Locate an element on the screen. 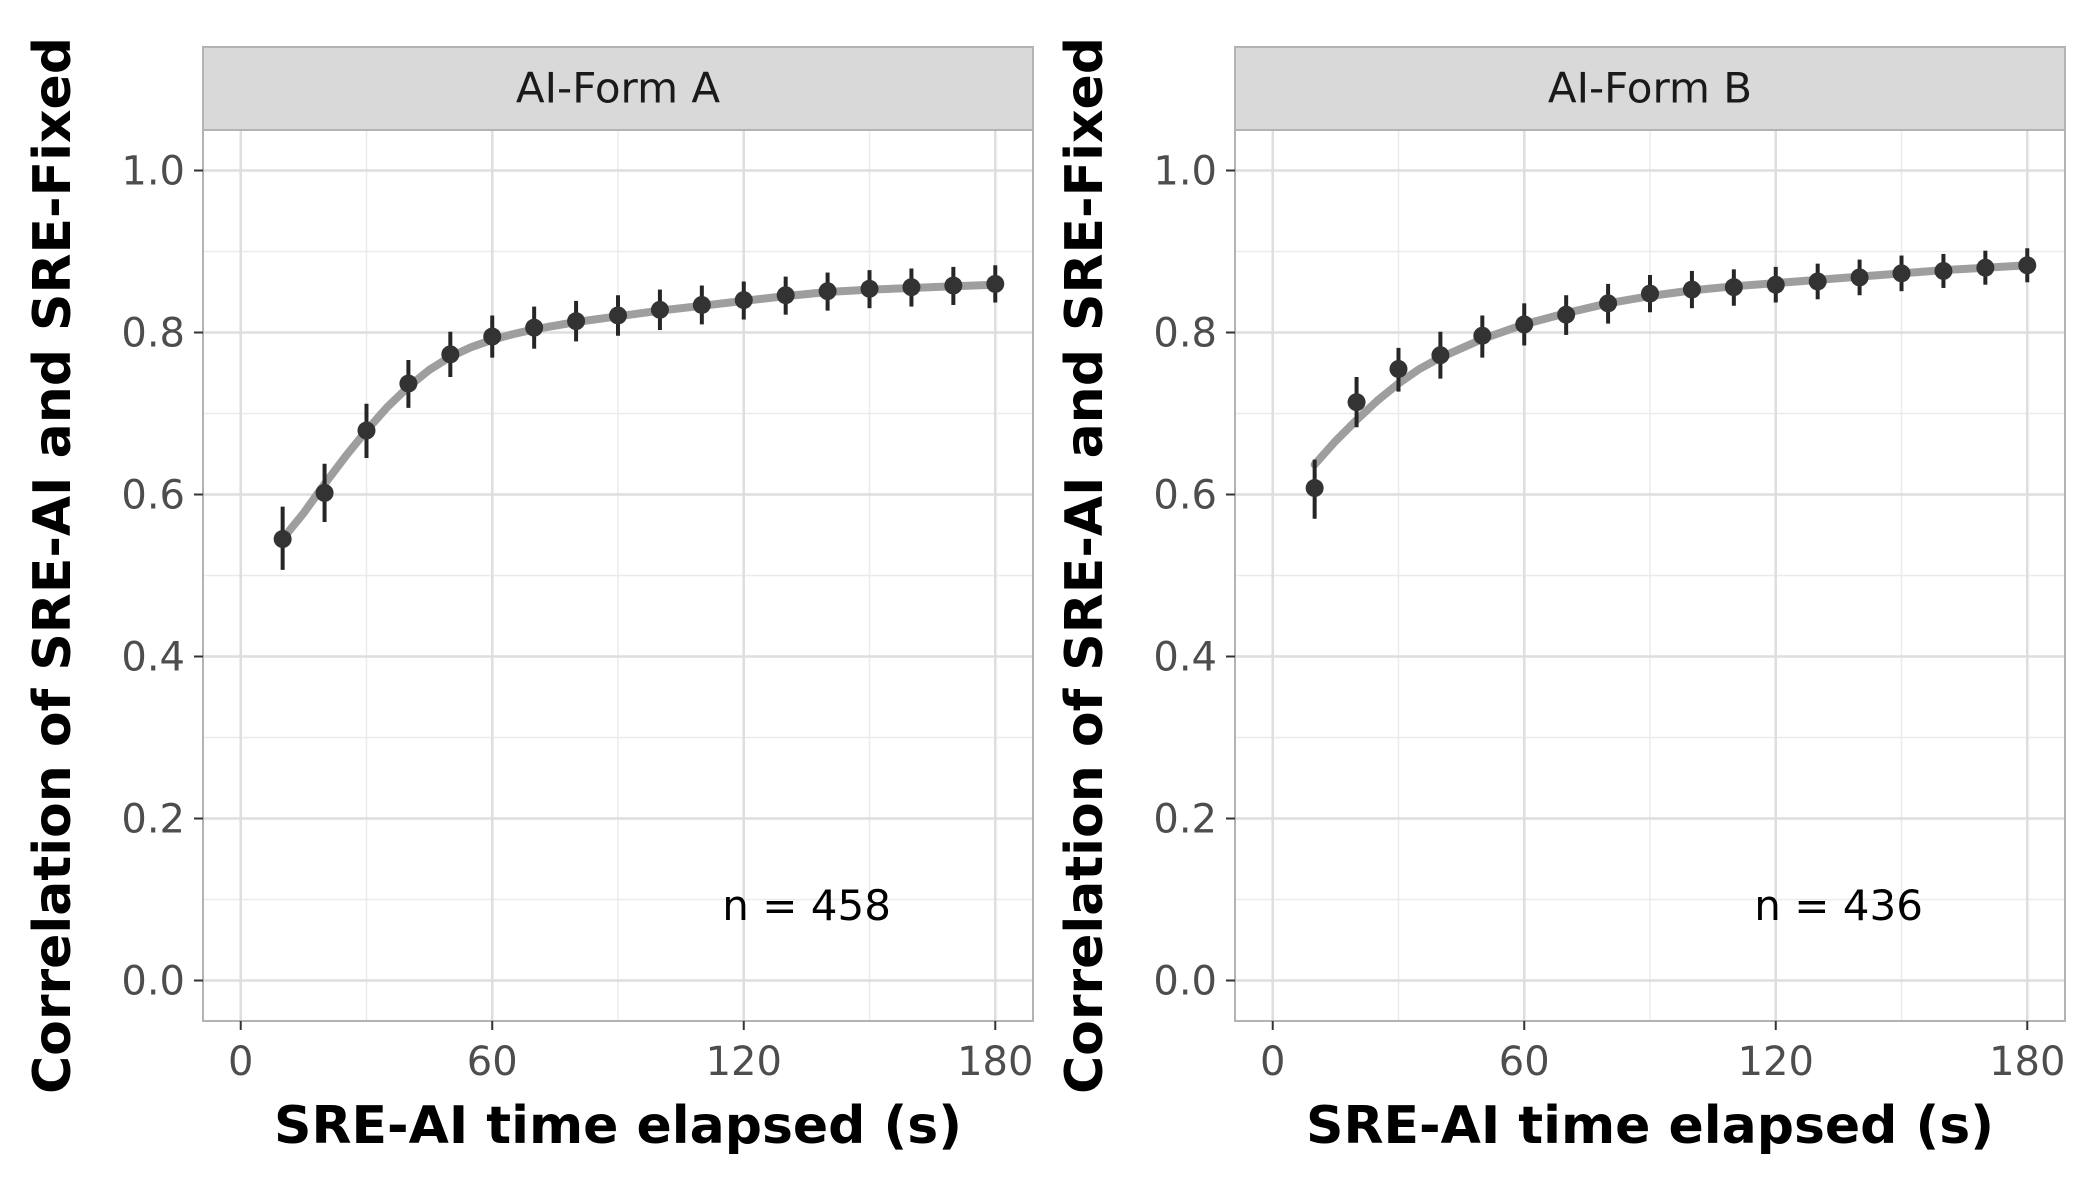 The width and height of the screenshot is (2100, 1200). facet-strip-label: AI-Form B is located at coordinates (1650, 88).